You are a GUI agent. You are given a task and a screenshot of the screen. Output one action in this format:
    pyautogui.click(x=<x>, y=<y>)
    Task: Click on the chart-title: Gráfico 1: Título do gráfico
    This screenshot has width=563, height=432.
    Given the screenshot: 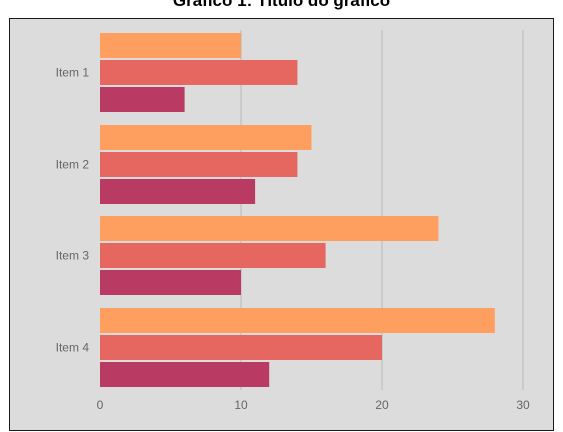 What is the action you would take?
    pyautogui.click(x=281, y=5)
    